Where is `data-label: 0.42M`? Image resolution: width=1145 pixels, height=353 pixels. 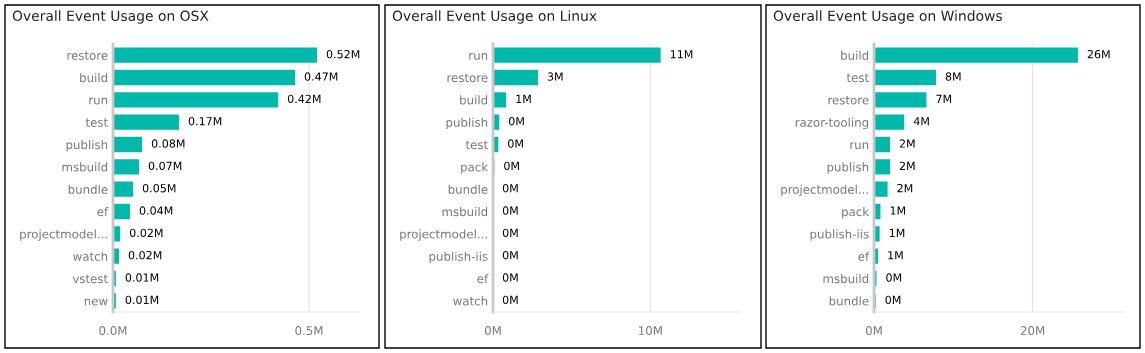
data-label: 0.42M is located at coordinates (304, 99).